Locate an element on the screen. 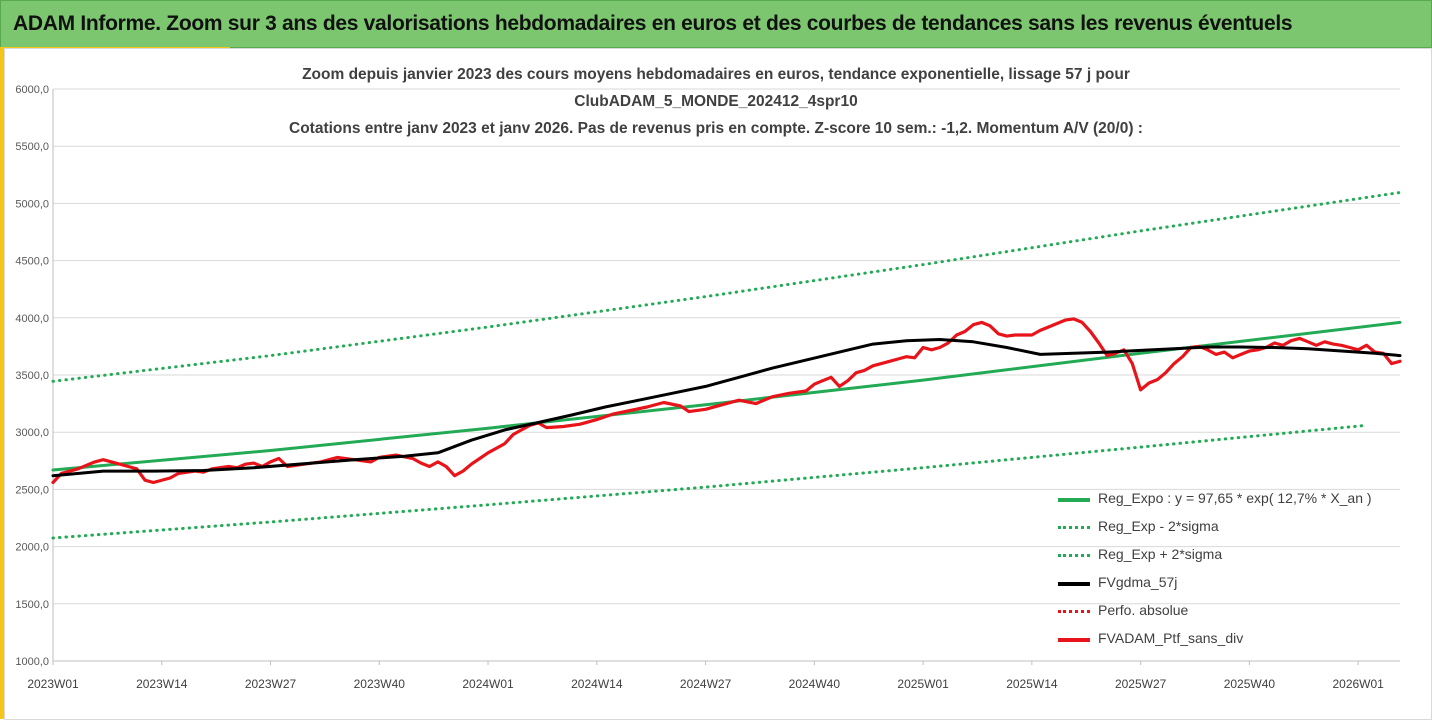 This screenshot has height=720, width=1432. legend-label: Perfo. absolue is located at coordinates (1143, 610).